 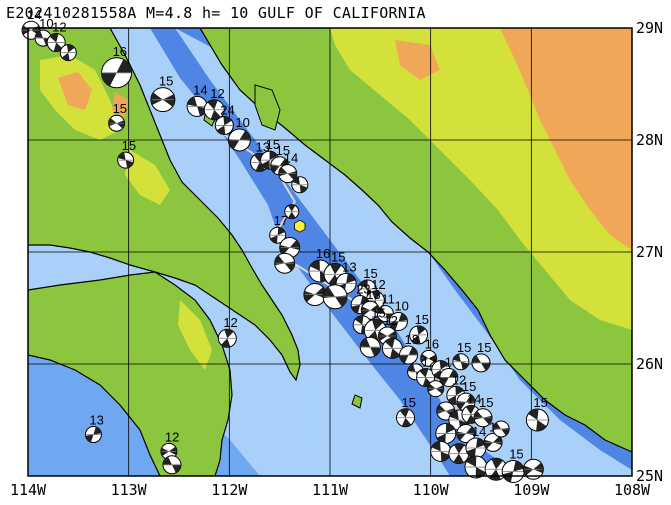 What do you see at coordinates (281, 220) in the screenshot?
I see `mechanism-label: 17` at bounding box center [281, 220].